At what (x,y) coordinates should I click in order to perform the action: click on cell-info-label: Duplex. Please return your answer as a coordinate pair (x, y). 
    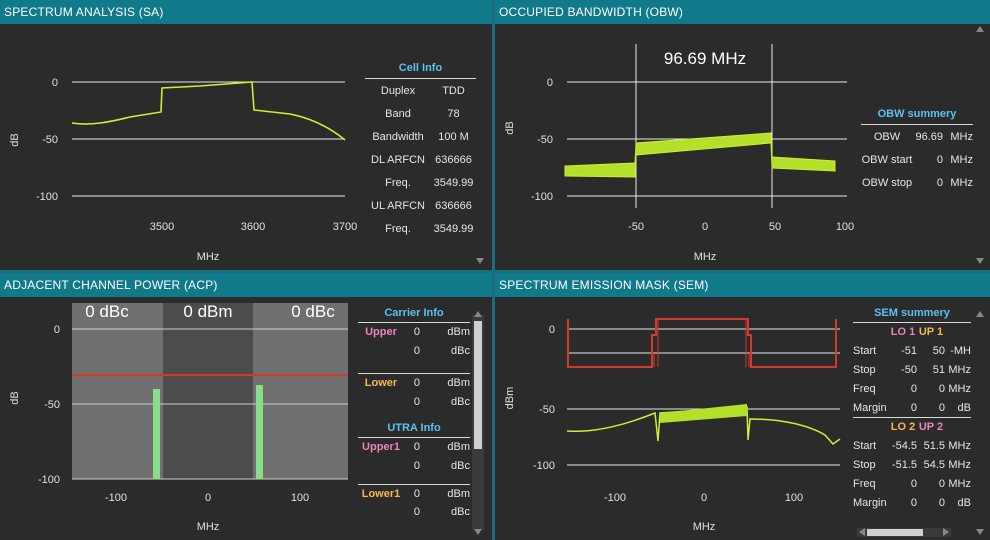
    Looking at the image, I should click on (398, 90).